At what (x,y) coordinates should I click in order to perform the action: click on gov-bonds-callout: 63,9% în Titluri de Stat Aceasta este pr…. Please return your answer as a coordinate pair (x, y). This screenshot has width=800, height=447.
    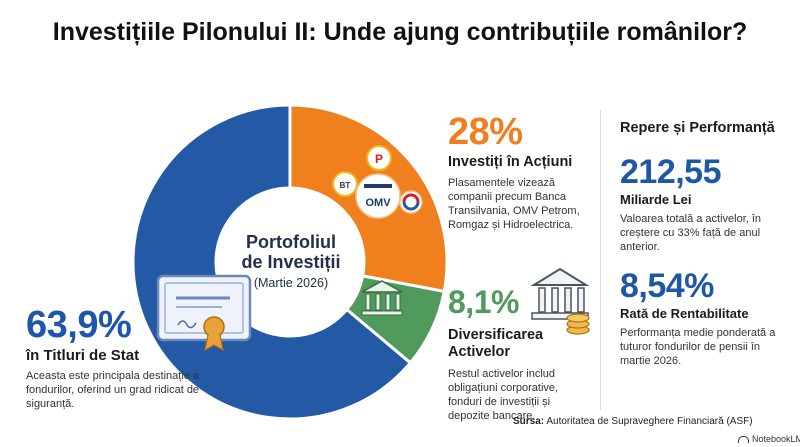
    Looking at the image, I should click on (116, 358).